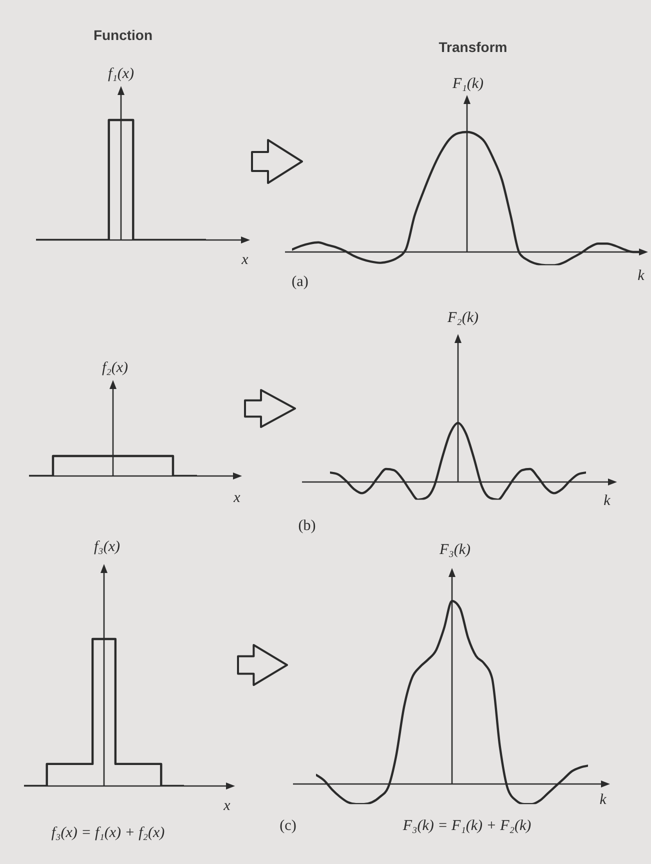  I want to click on text: (c), so click(288, 826).